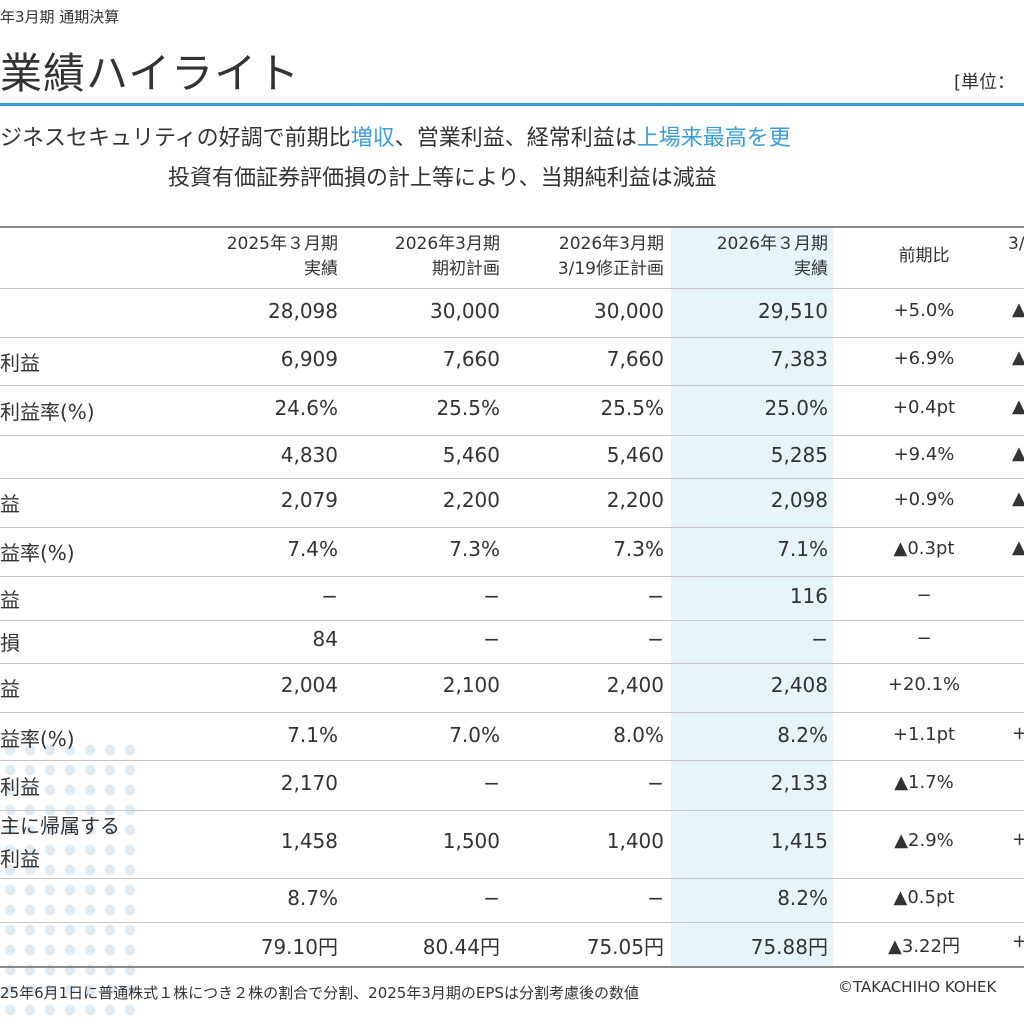  What do you see at coordinates (515, 138) in the screenshot?
I see `headline-part: 、営業利益、経常利益は` at bounding box center [515, 138].